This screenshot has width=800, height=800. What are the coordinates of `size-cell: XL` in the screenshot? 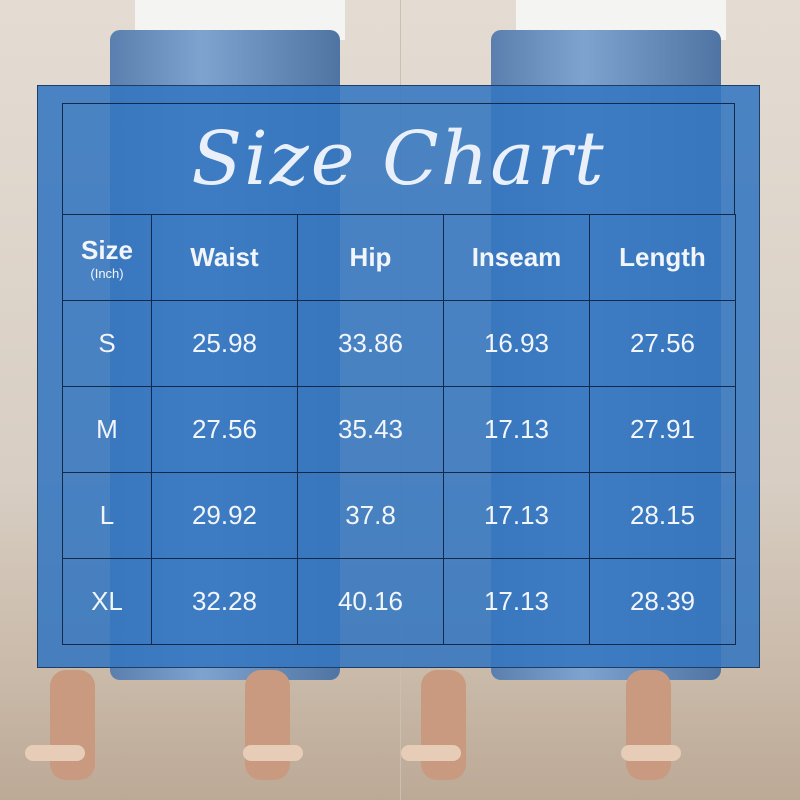 It's located at (107, 601).